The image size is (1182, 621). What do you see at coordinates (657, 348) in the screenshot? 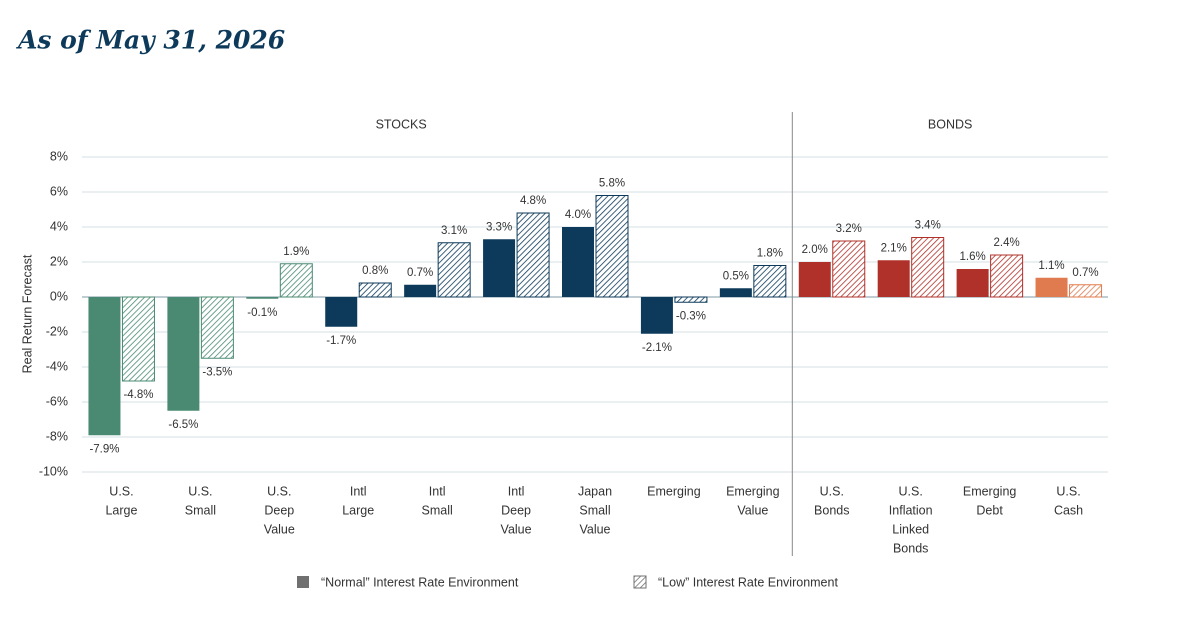
I see `value-label: -2.1%` at bounding box center [657, 348].